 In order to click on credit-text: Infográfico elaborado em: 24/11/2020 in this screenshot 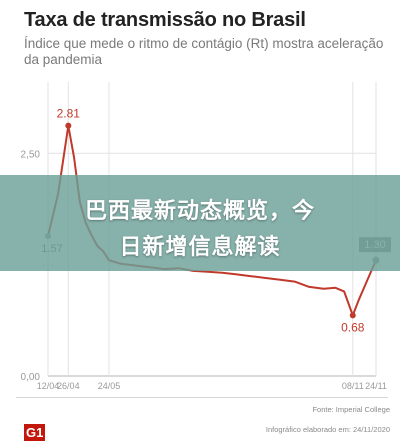, I will do `click(327, 429)`.